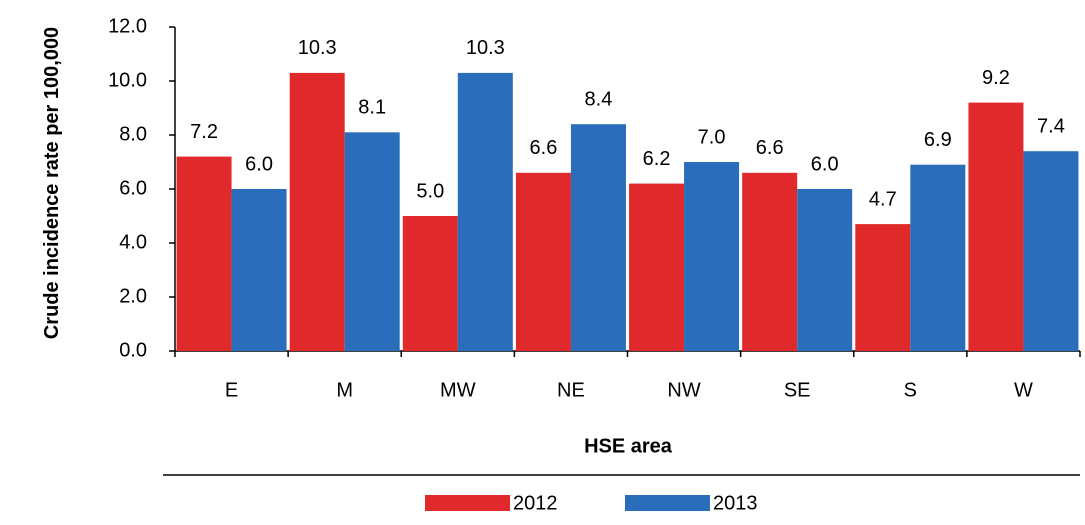 The width and height of the screenshot is (1085, 525). I want to click on data-label: 9.2, so click(996, 78).